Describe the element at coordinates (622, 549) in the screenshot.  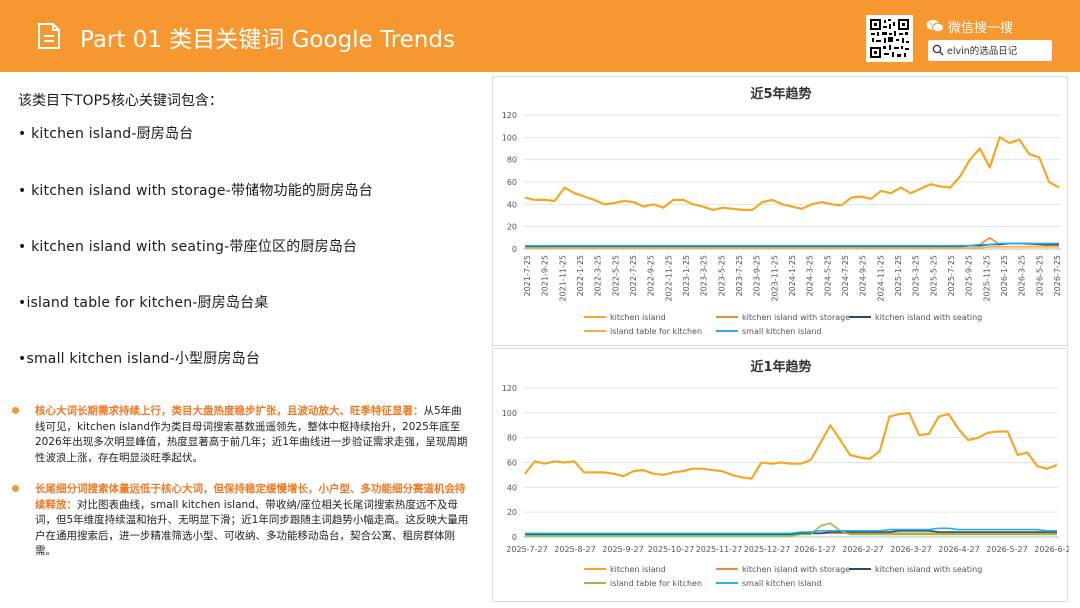
I see `x-tick-label: 2025-9-27` at that location.